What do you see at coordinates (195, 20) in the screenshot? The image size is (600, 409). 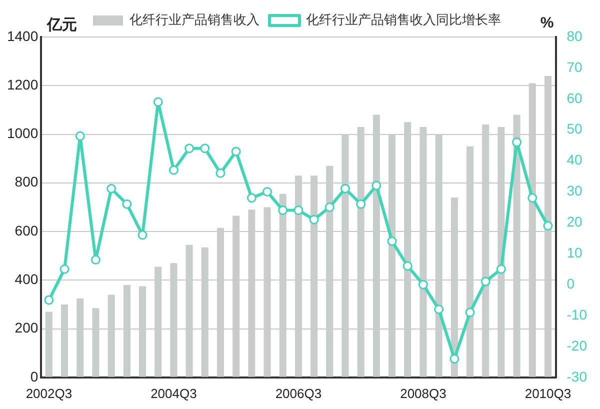 I see `legend-label: 化纤行业产品销售收入` at bounding box center [195, 20].